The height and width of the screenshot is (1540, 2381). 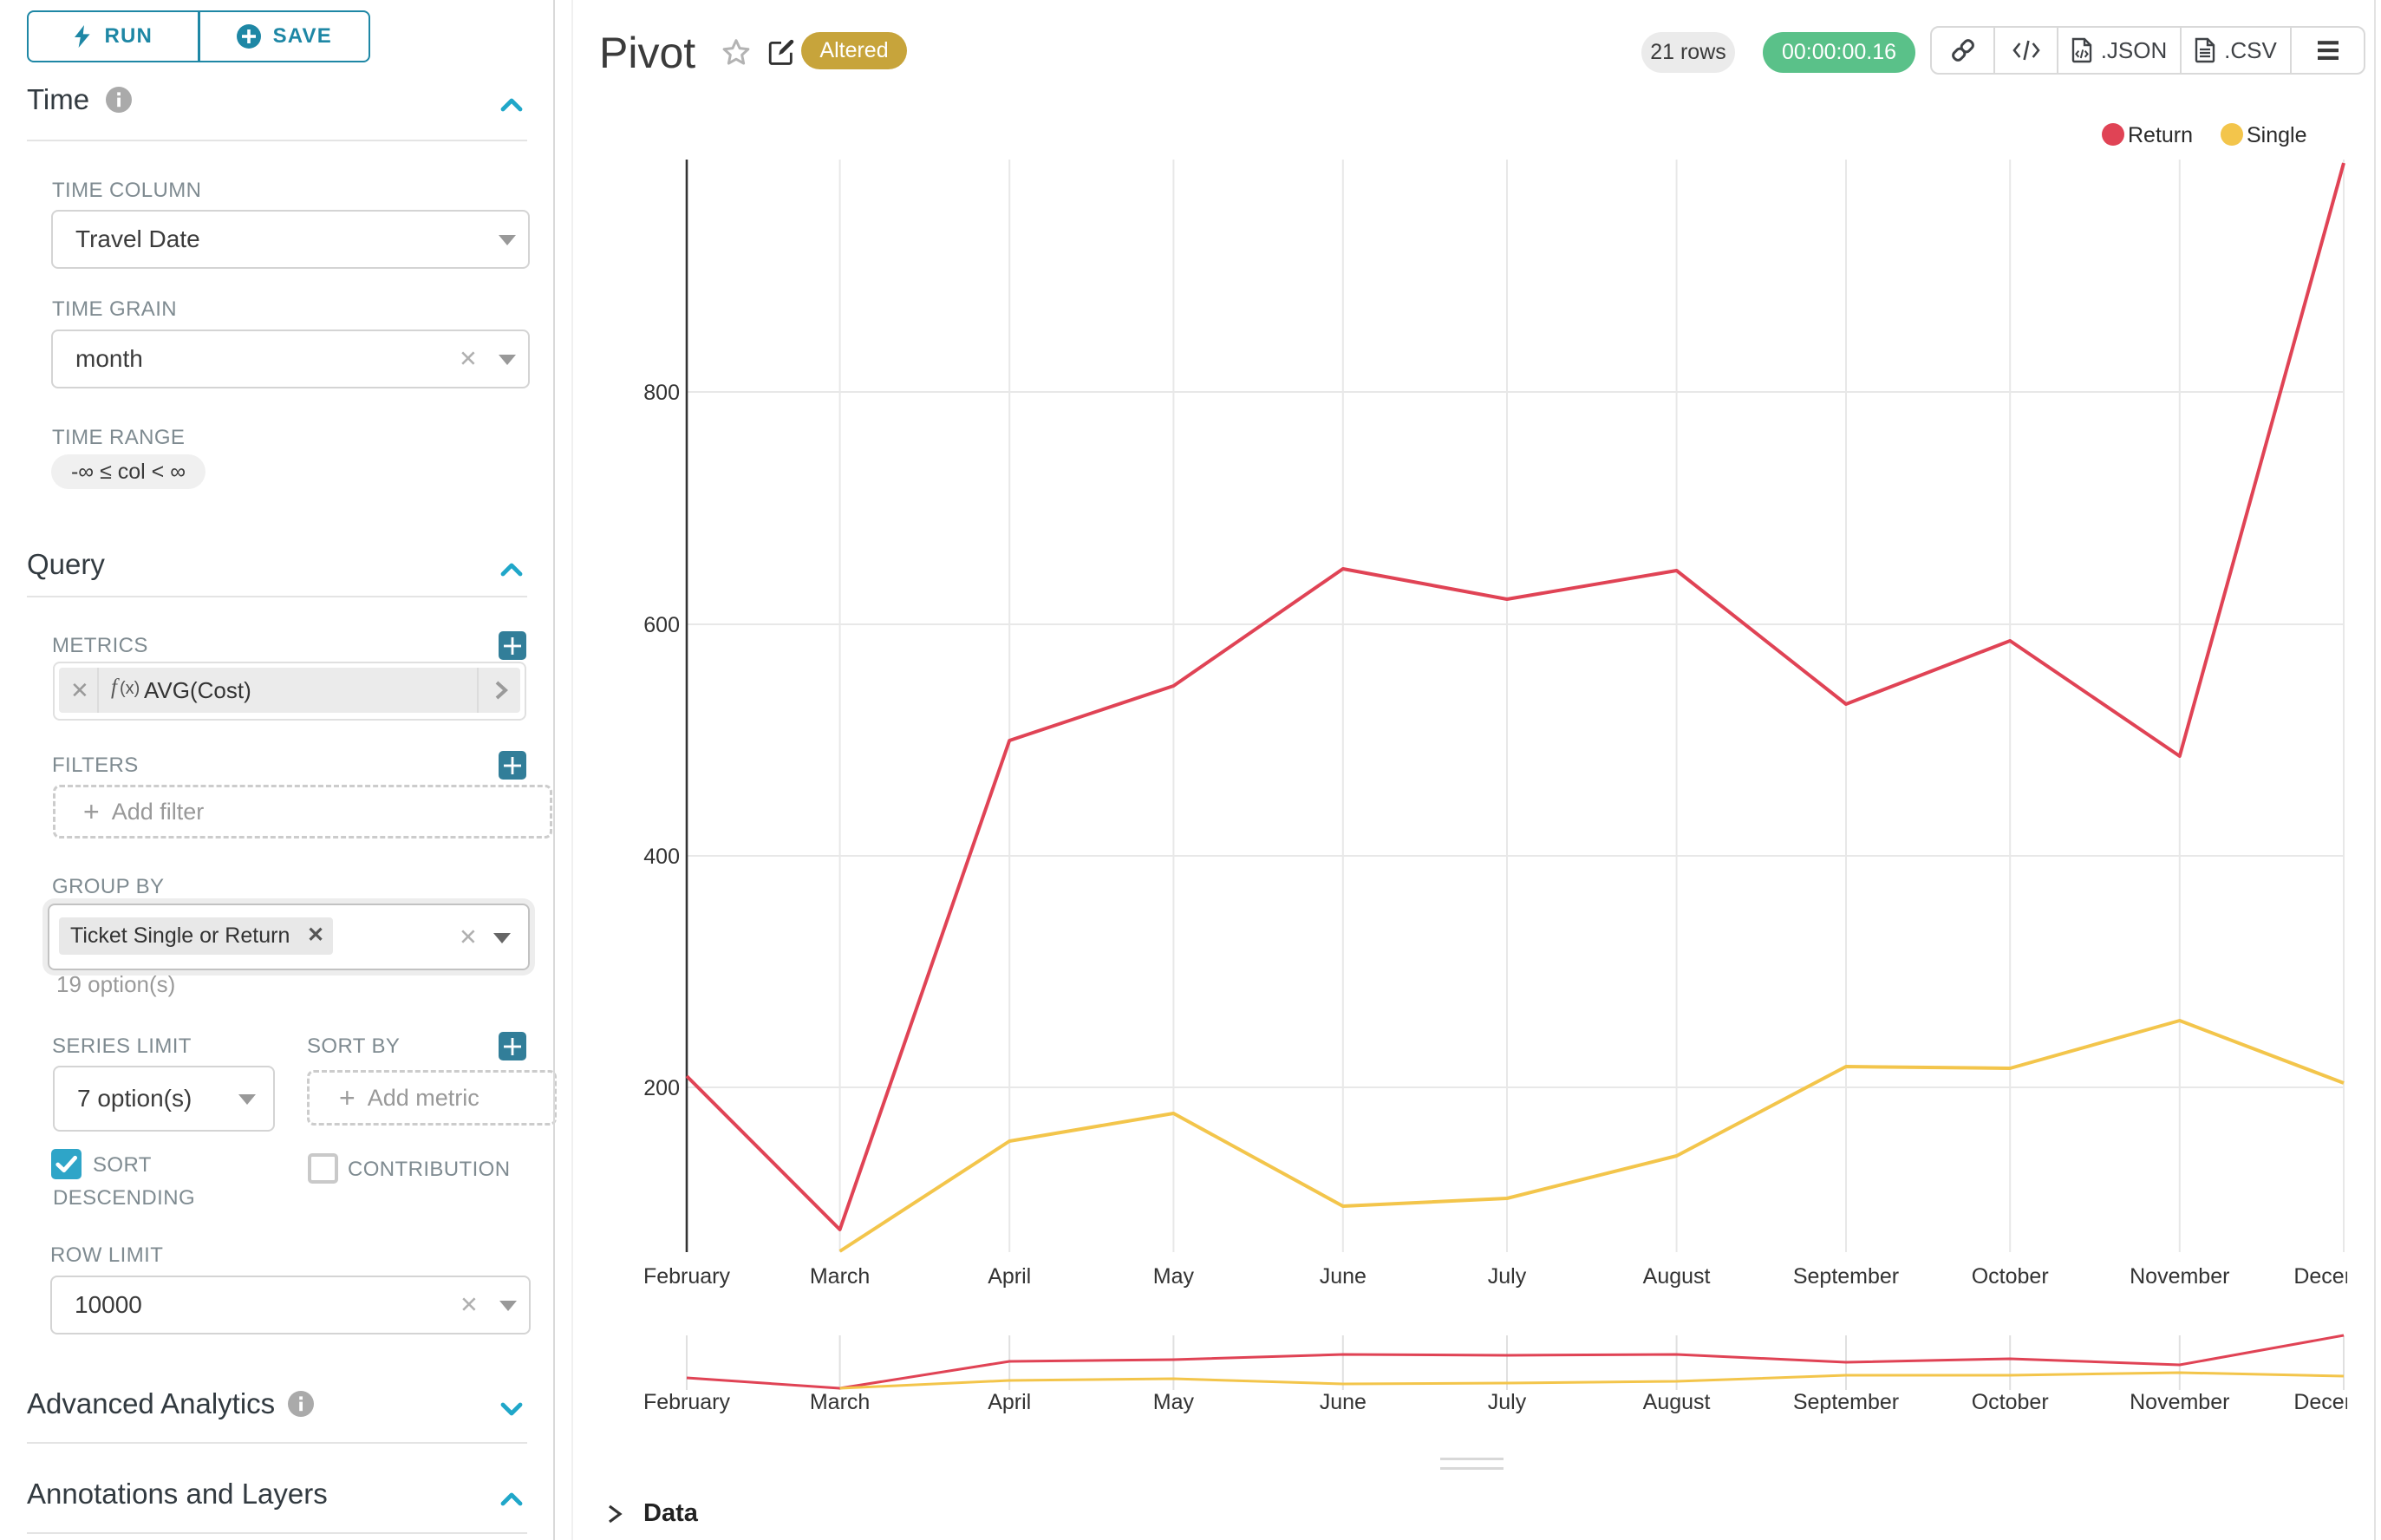 I want to click on svg-text: 400, so click(x=662, y=857).